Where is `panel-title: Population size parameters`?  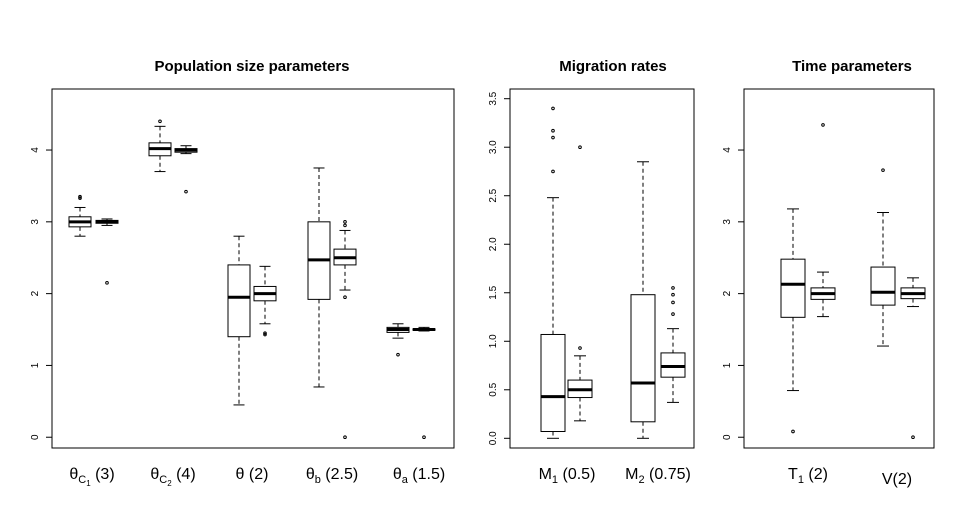 panel-title: Population size parameters is located at coordinates (251, 66).